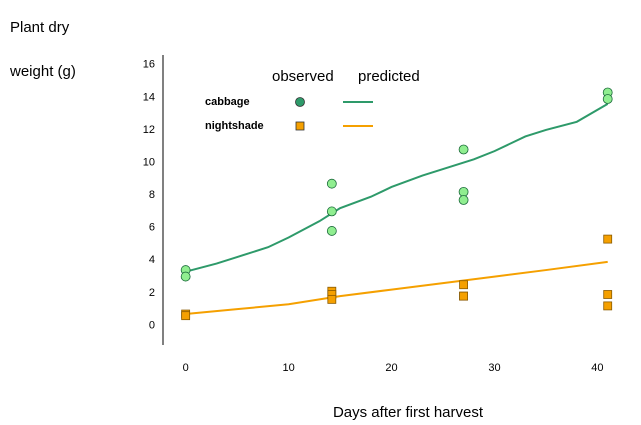 The image size is (641, 425). Describe the element at coordinates (152, 293) in the screenshot. I see `y-tick-label: 2` at that location.